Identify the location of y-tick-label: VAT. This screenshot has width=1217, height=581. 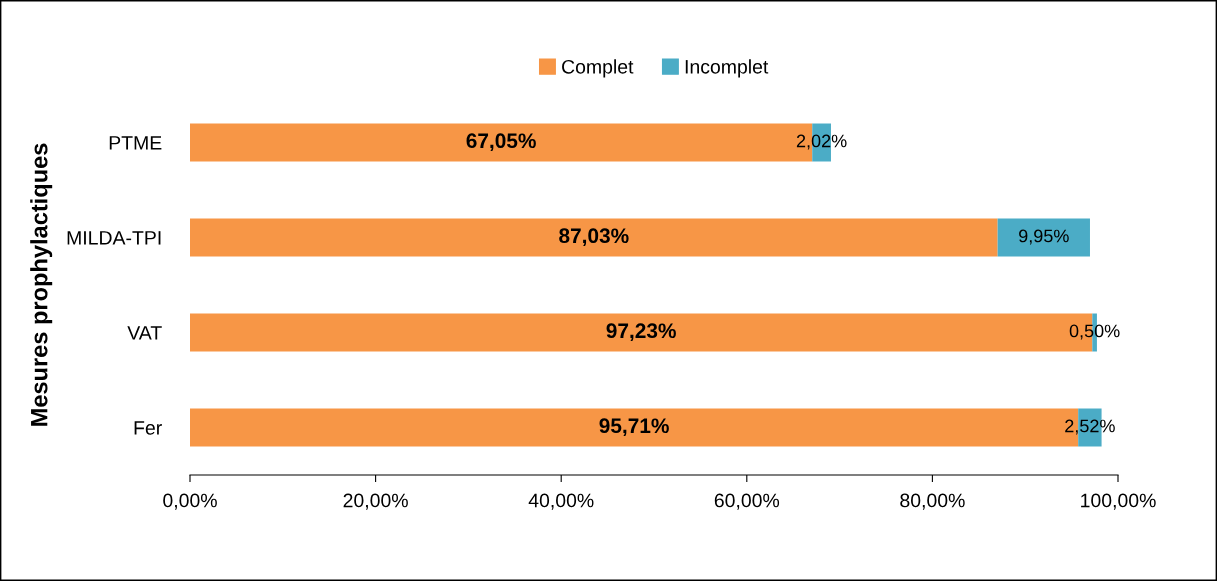
(144, 333).